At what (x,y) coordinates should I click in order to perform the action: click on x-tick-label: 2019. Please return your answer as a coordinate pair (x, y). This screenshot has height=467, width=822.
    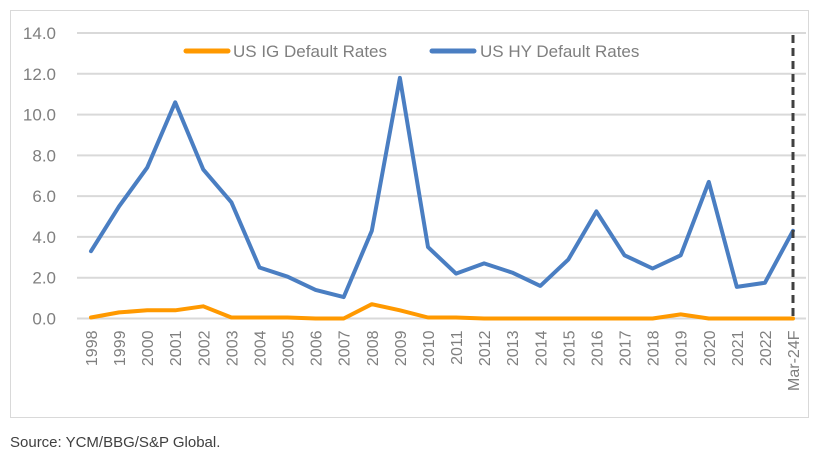
    Looking at the image, I should click on (682, 348).